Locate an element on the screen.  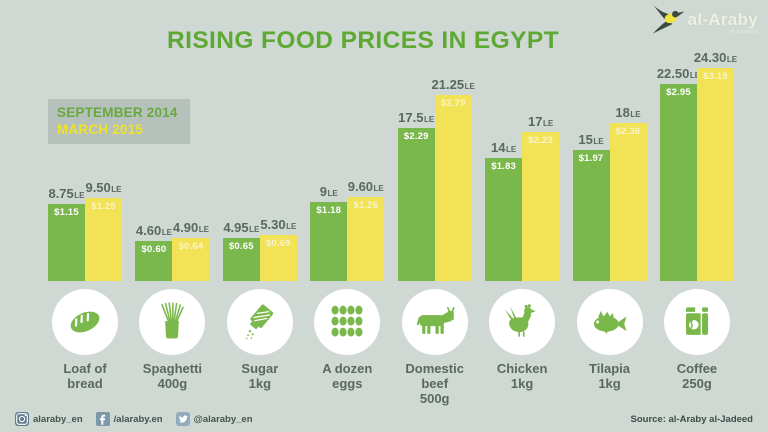
bar-september-2014: $2.29 is located at coordinates (416, 204).